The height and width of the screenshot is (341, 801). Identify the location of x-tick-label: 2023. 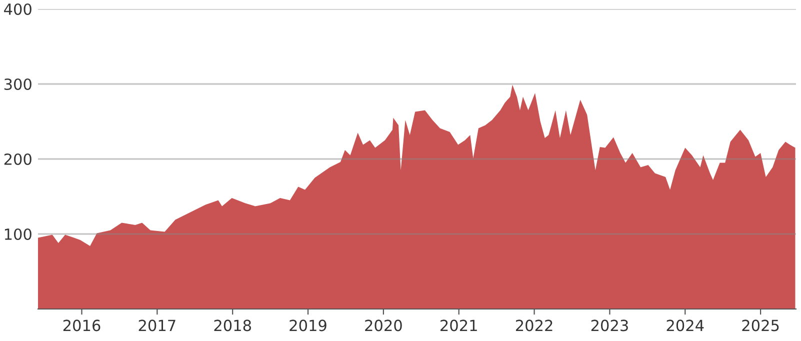
(609, 326).